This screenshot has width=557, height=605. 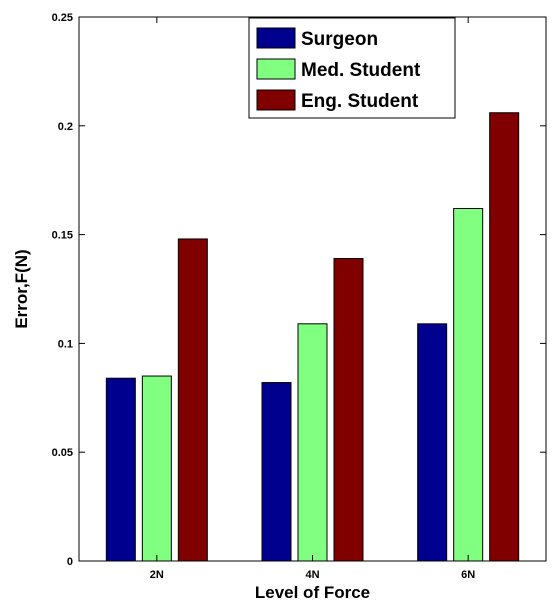 I want to click on y-tick-label: 0.1, so click(x=65, y=344).